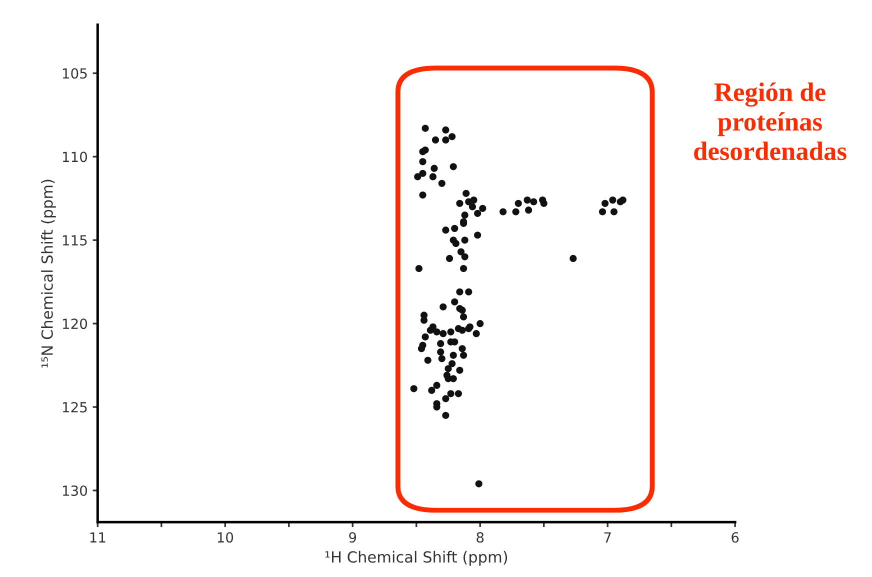  What do you see at coordinates (74, 407) in the screenshot?
I see `y-tick-label: 125` at bounding box center [74, 407].